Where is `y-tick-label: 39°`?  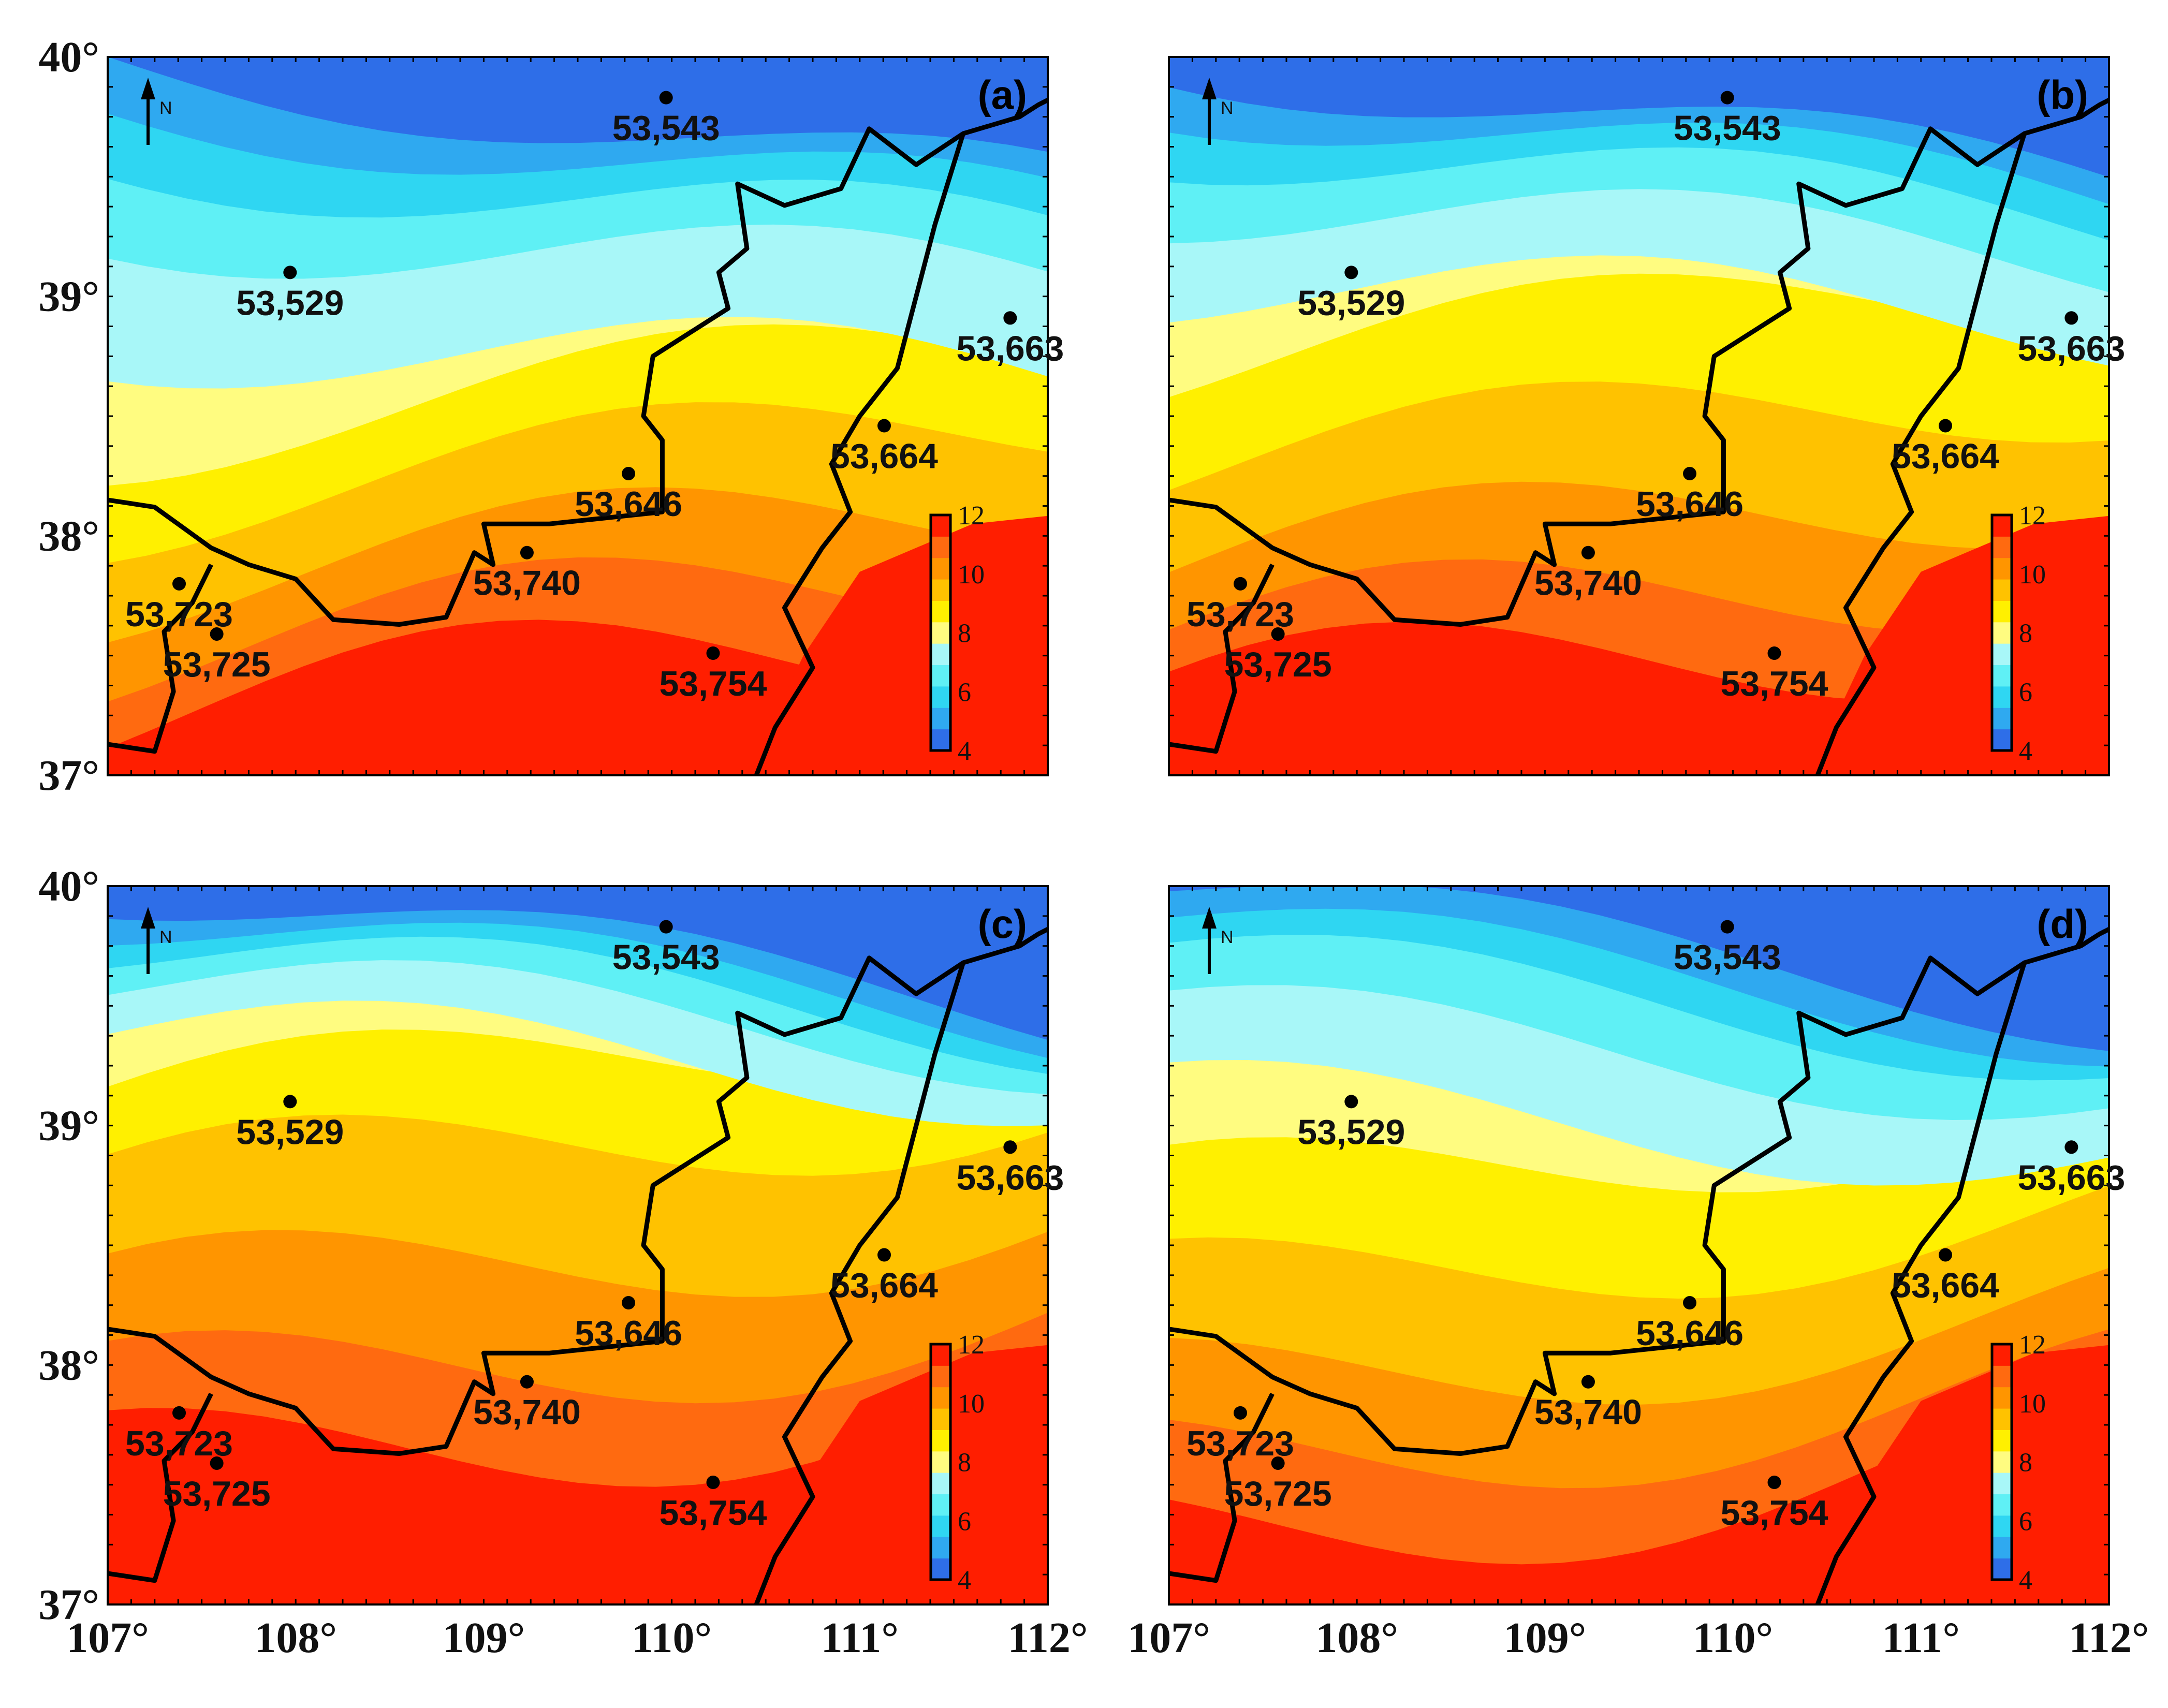 y-tick-label: 39° is located at coordinates (68, 1126).